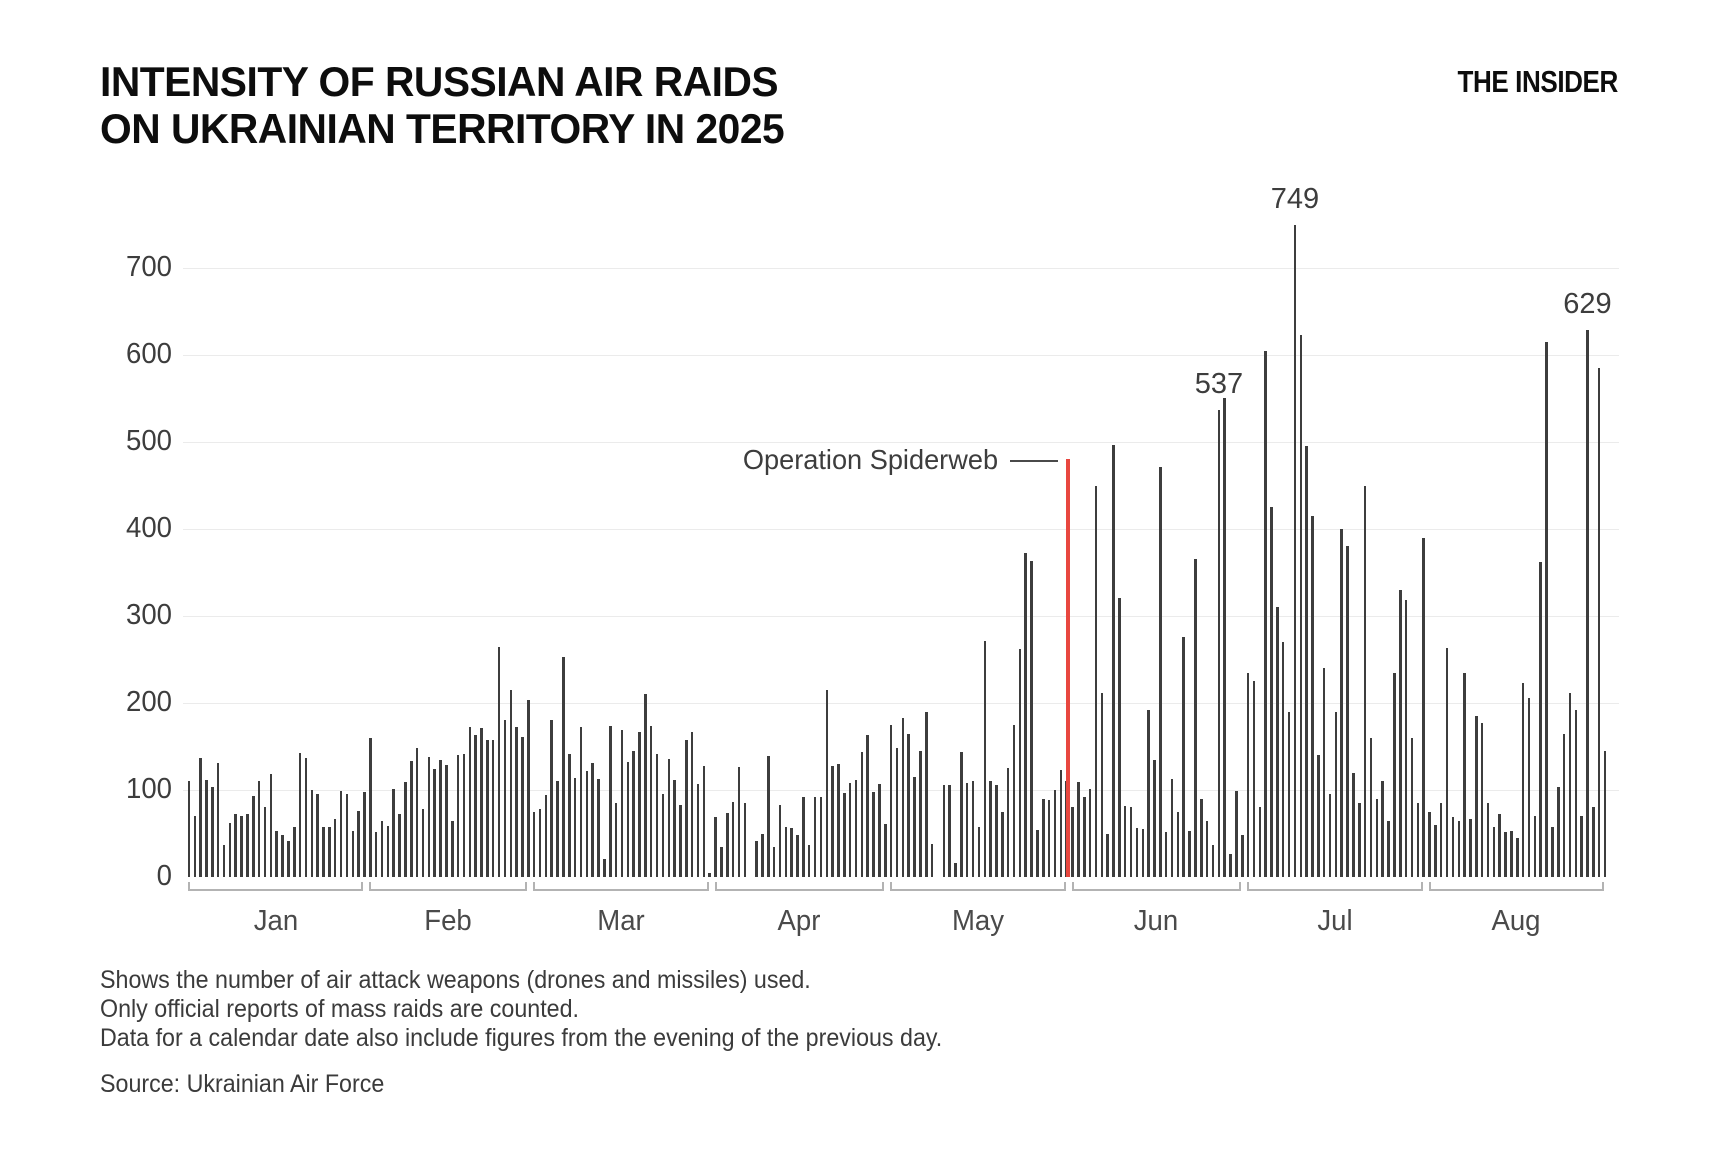  Describe the element at coordinates (1587, 303) in the screenshot. I see `bar-value-label: 629` at that location.